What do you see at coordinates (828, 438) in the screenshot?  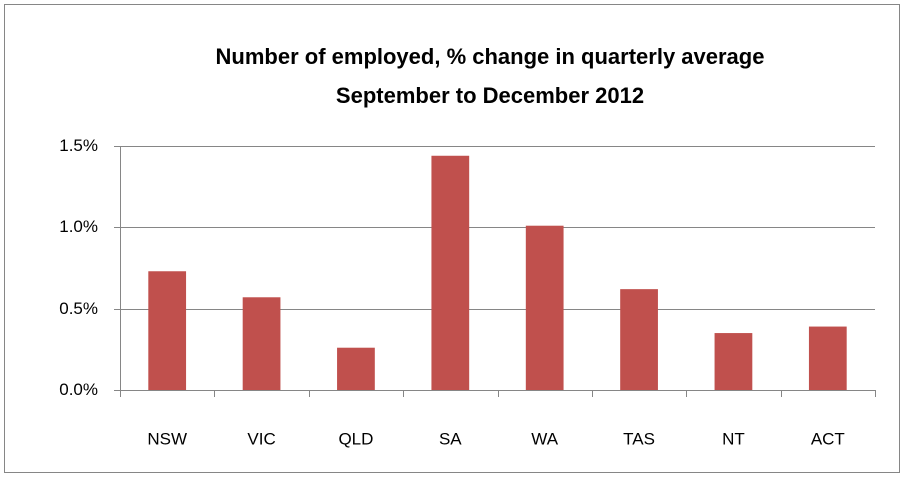 I see `x-tick-label: ACT` at bounding box center [828, 438].